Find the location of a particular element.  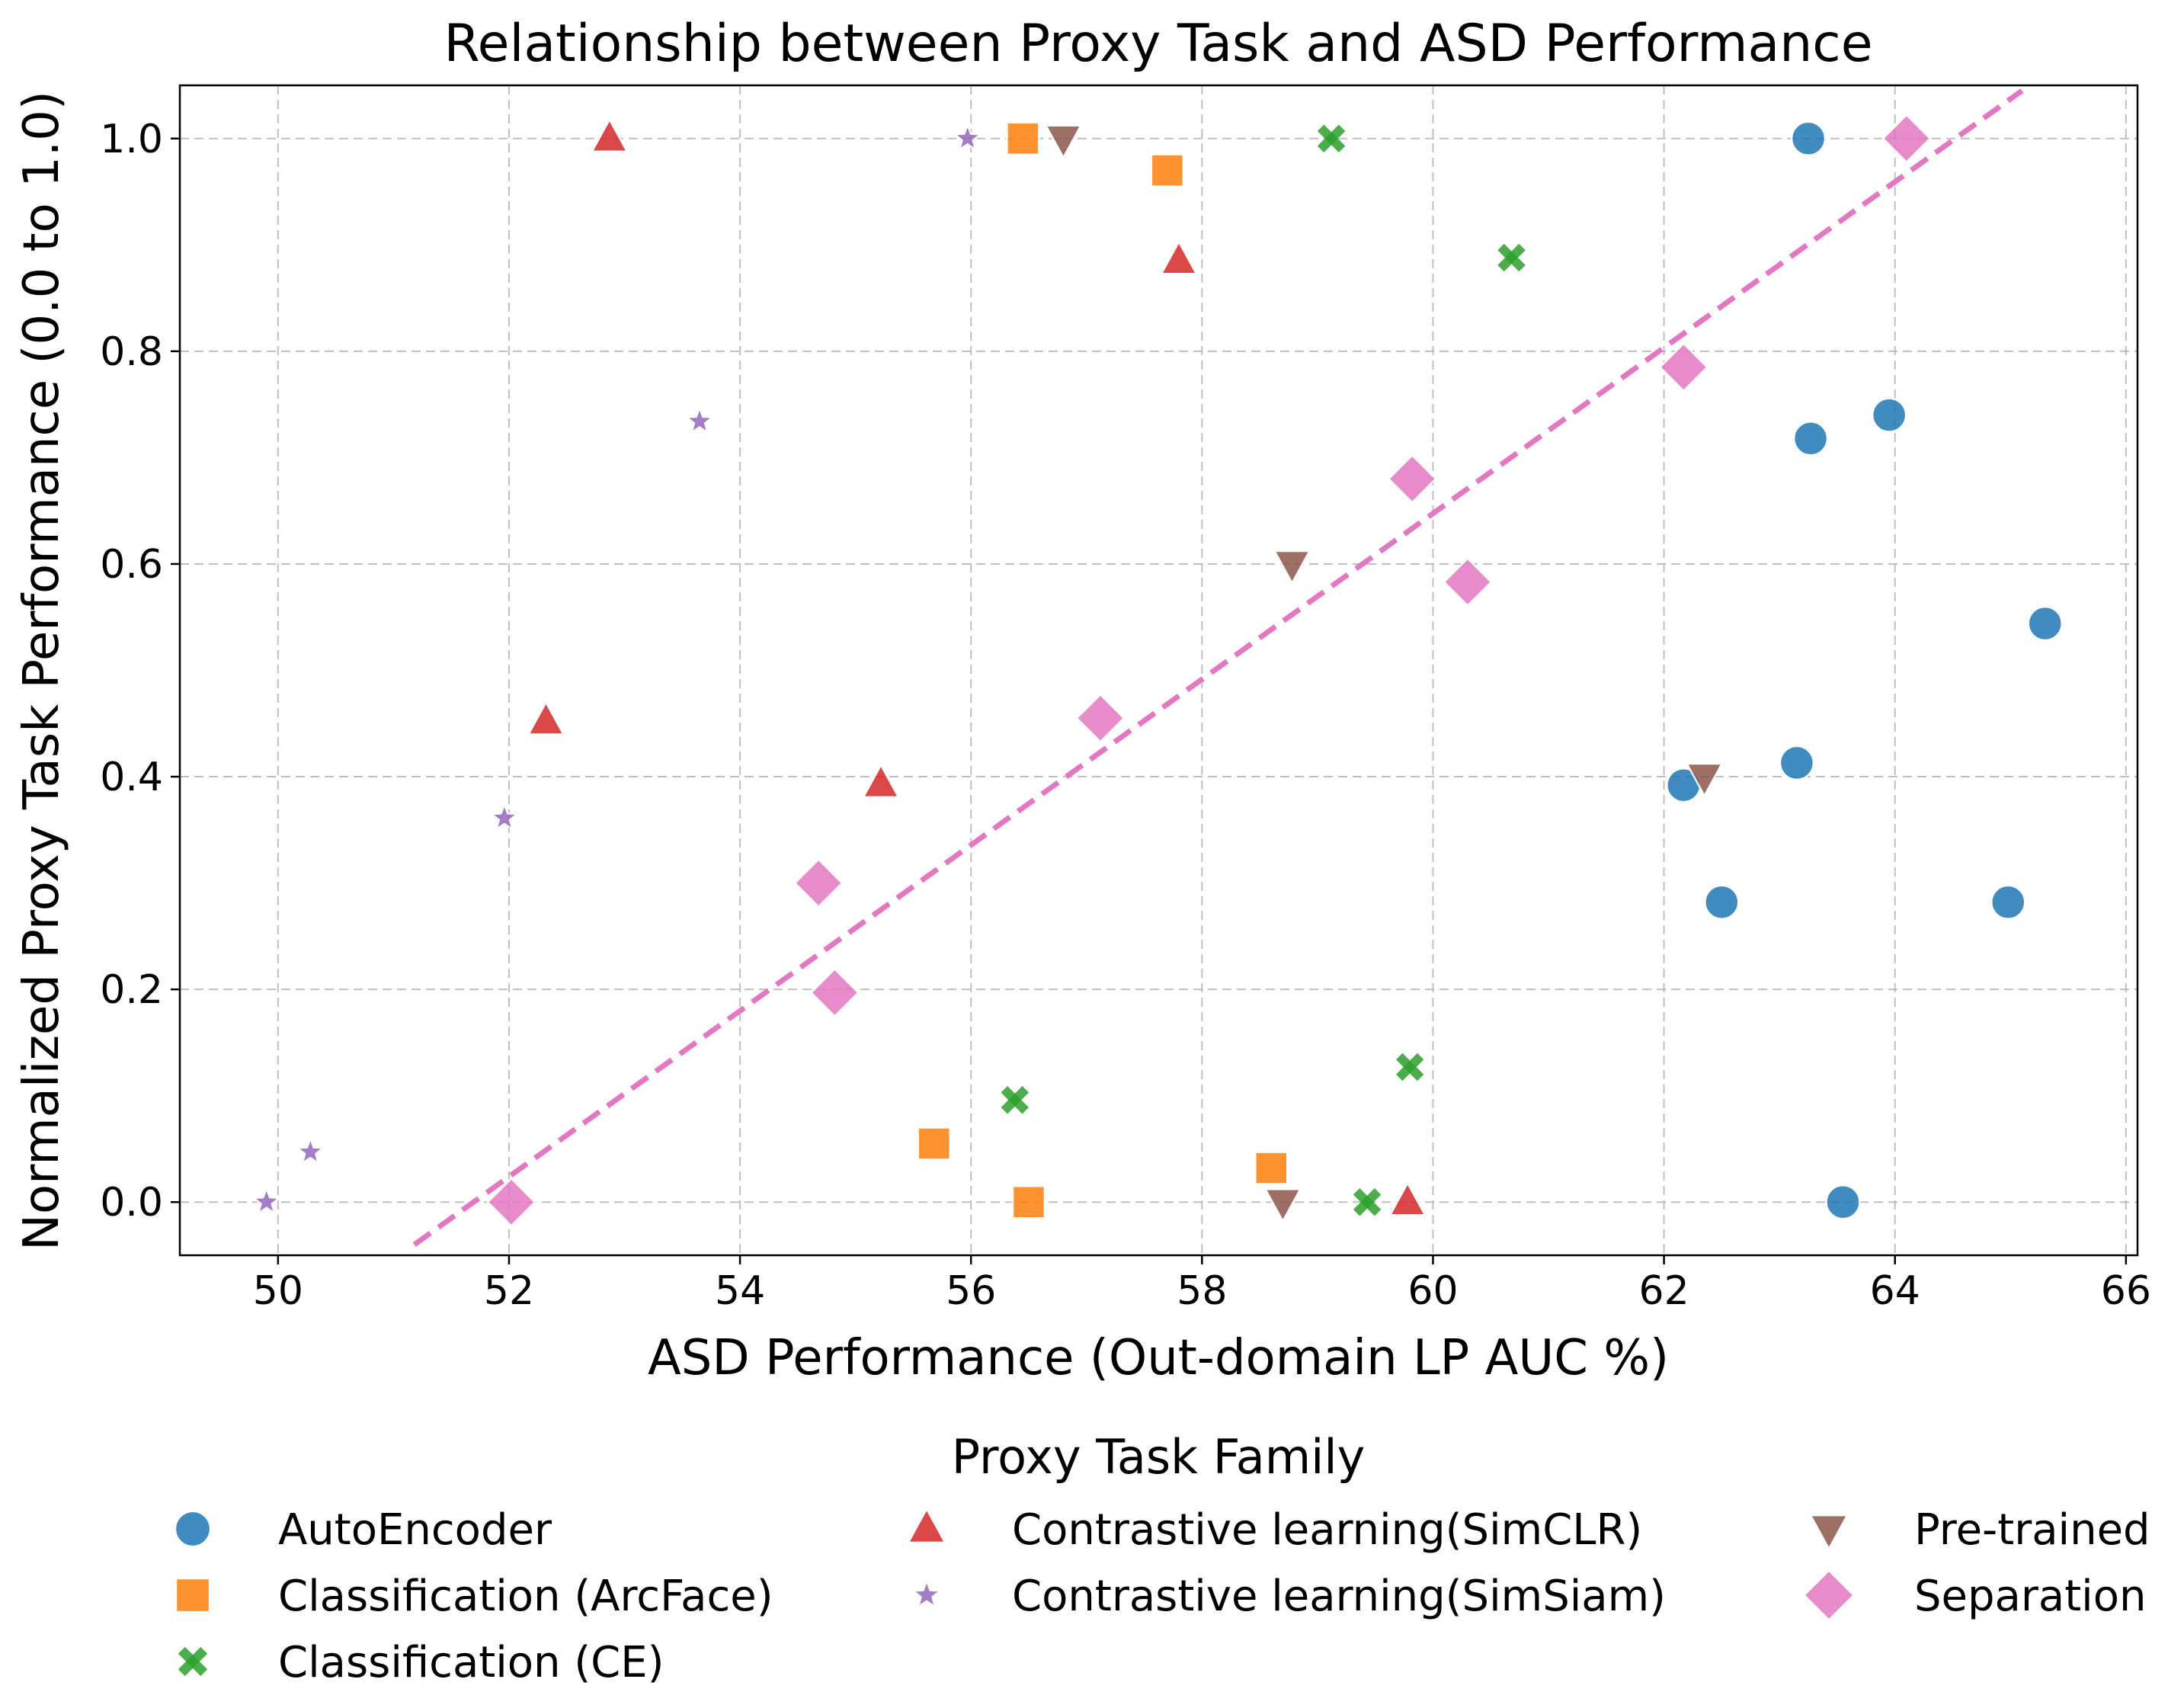

x-tick-label: 66 is located at coordinates (2126, 1291).